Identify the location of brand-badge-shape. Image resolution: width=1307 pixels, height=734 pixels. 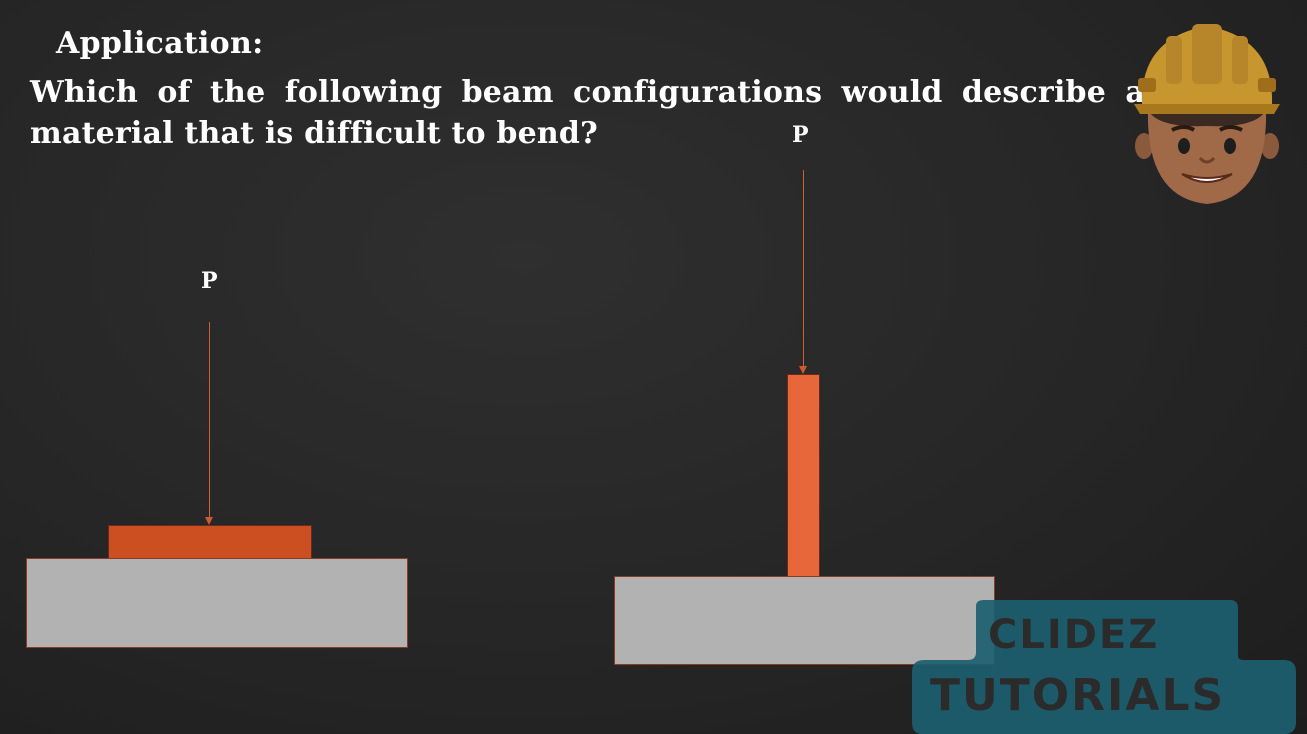
(1104, 667).